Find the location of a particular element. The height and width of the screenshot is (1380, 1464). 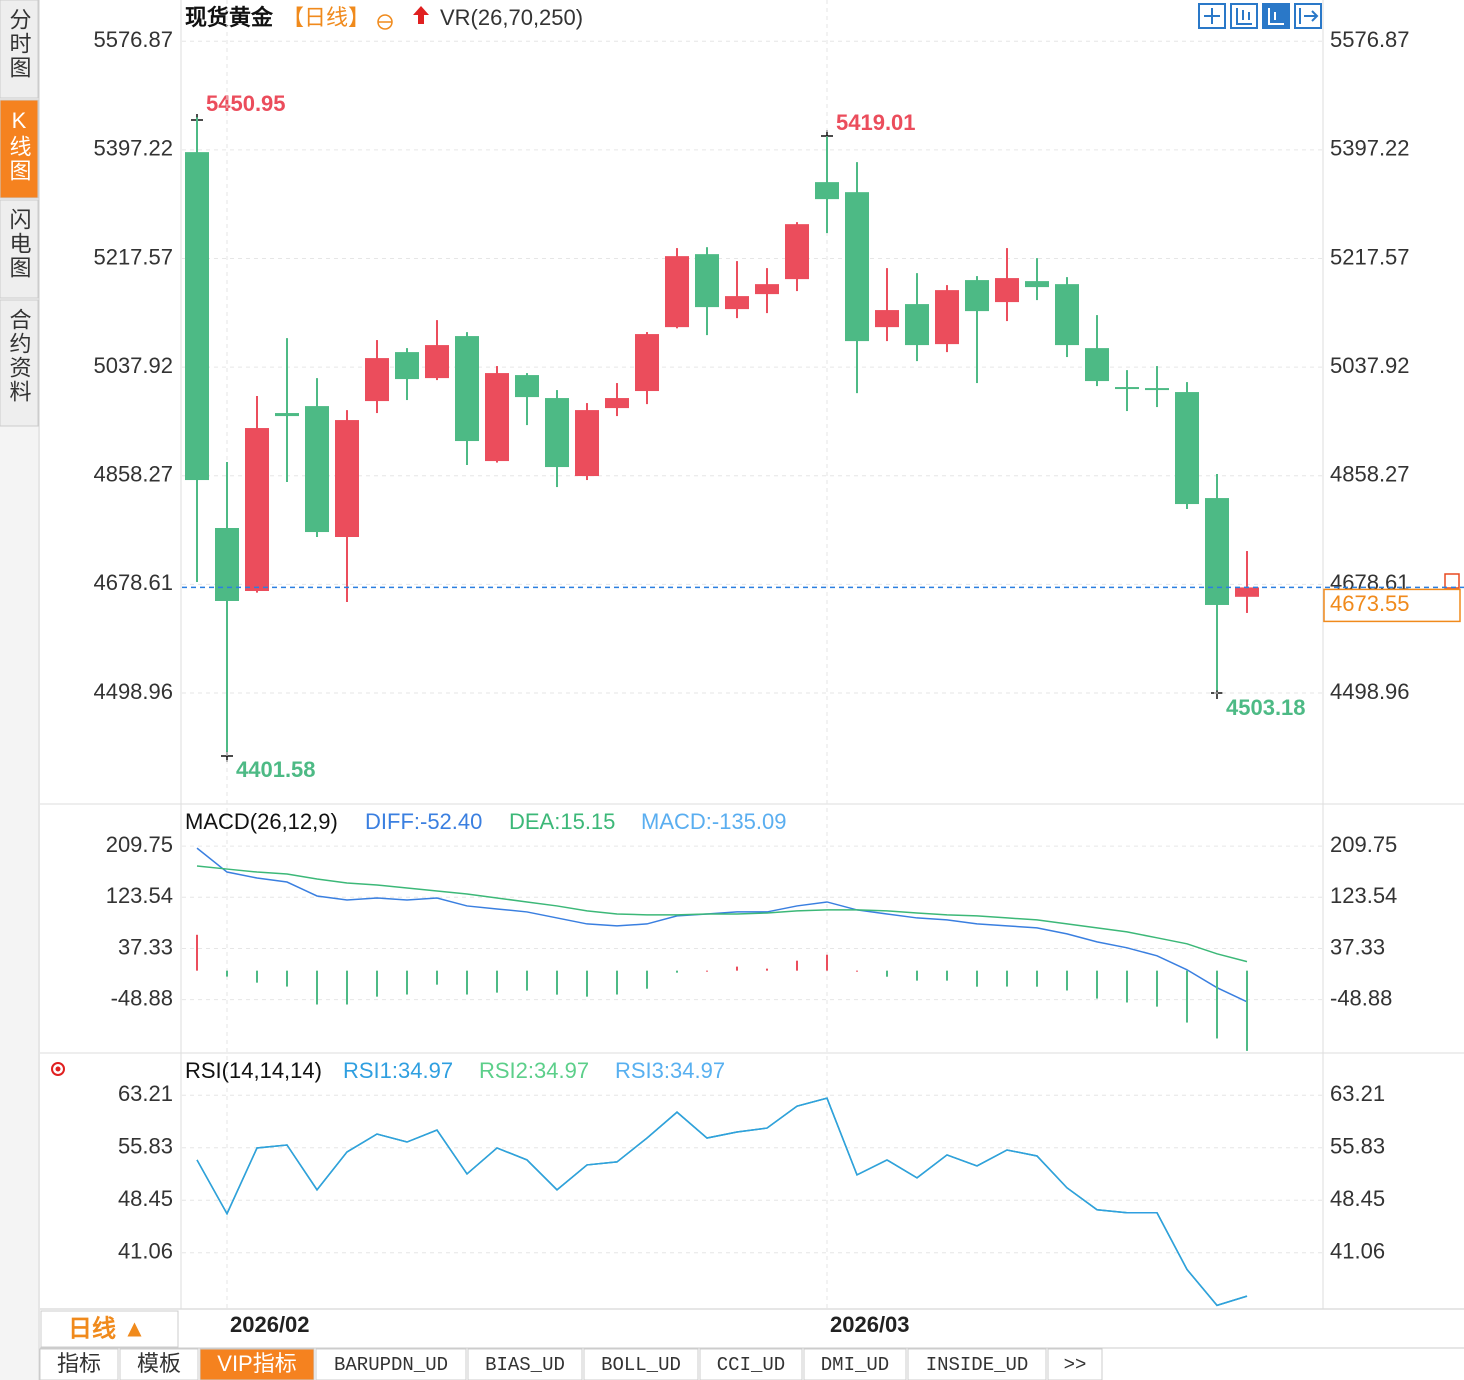

low-label: 4401.58 is located at coordinates (276, 769).